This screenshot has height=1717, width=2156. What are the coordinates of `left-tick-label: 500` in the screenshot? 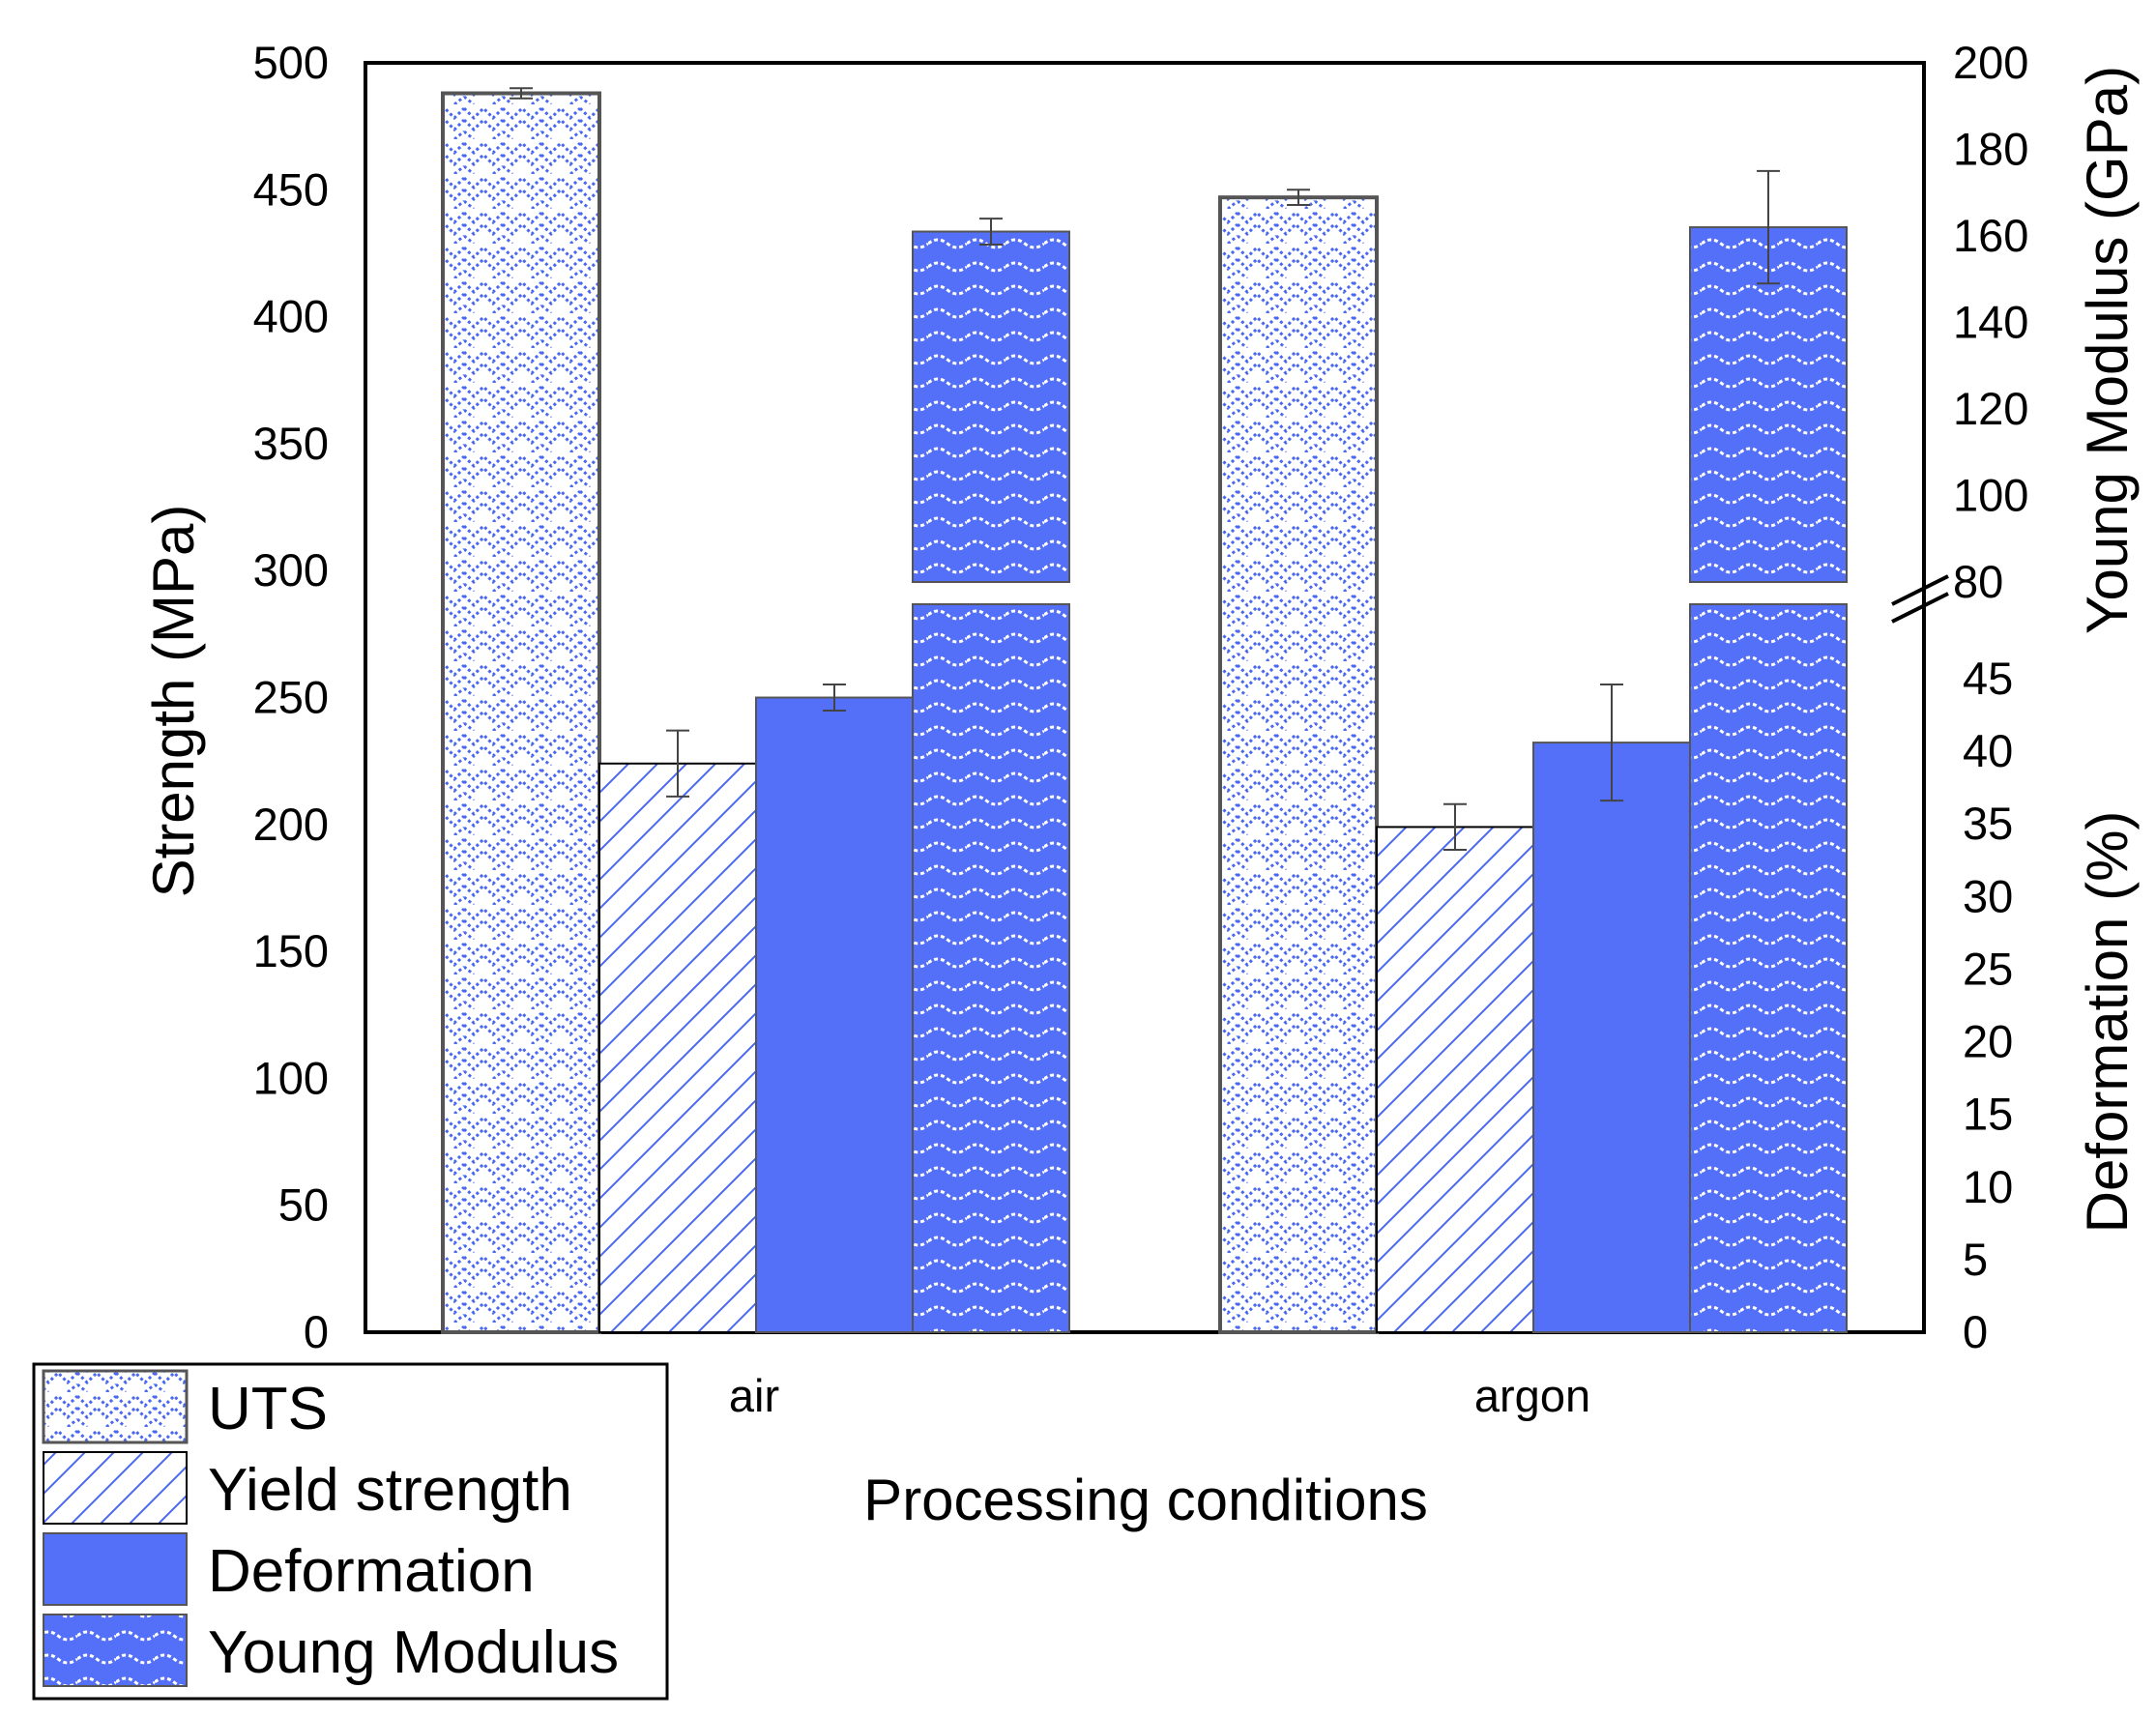 It's located at (291, 62).